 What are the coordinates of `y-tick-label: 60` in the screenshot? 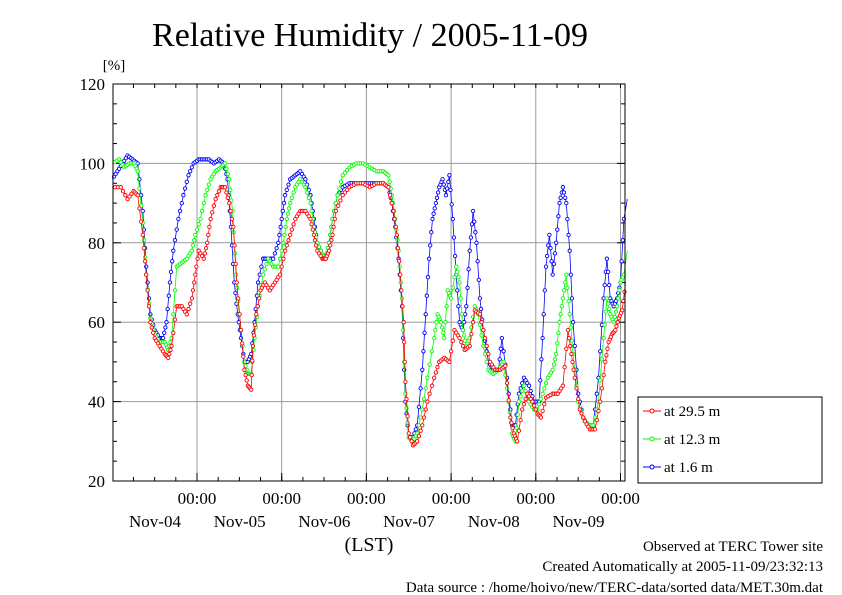 It's located at (96, 322).